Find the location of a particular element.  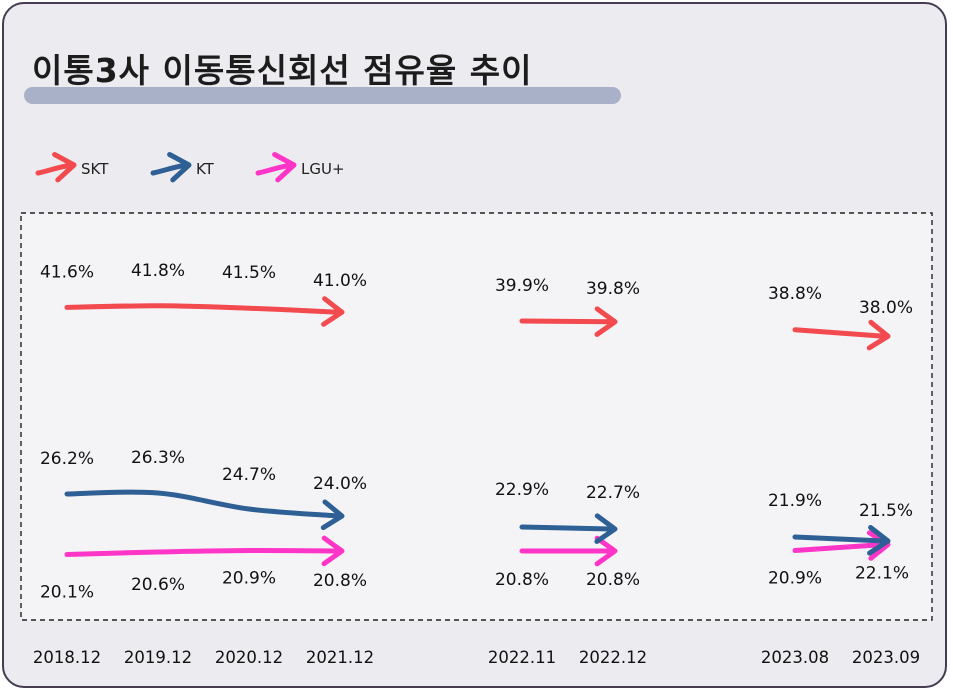

data-label-skt-4: 39.9% is located at coordinates (522, 286).